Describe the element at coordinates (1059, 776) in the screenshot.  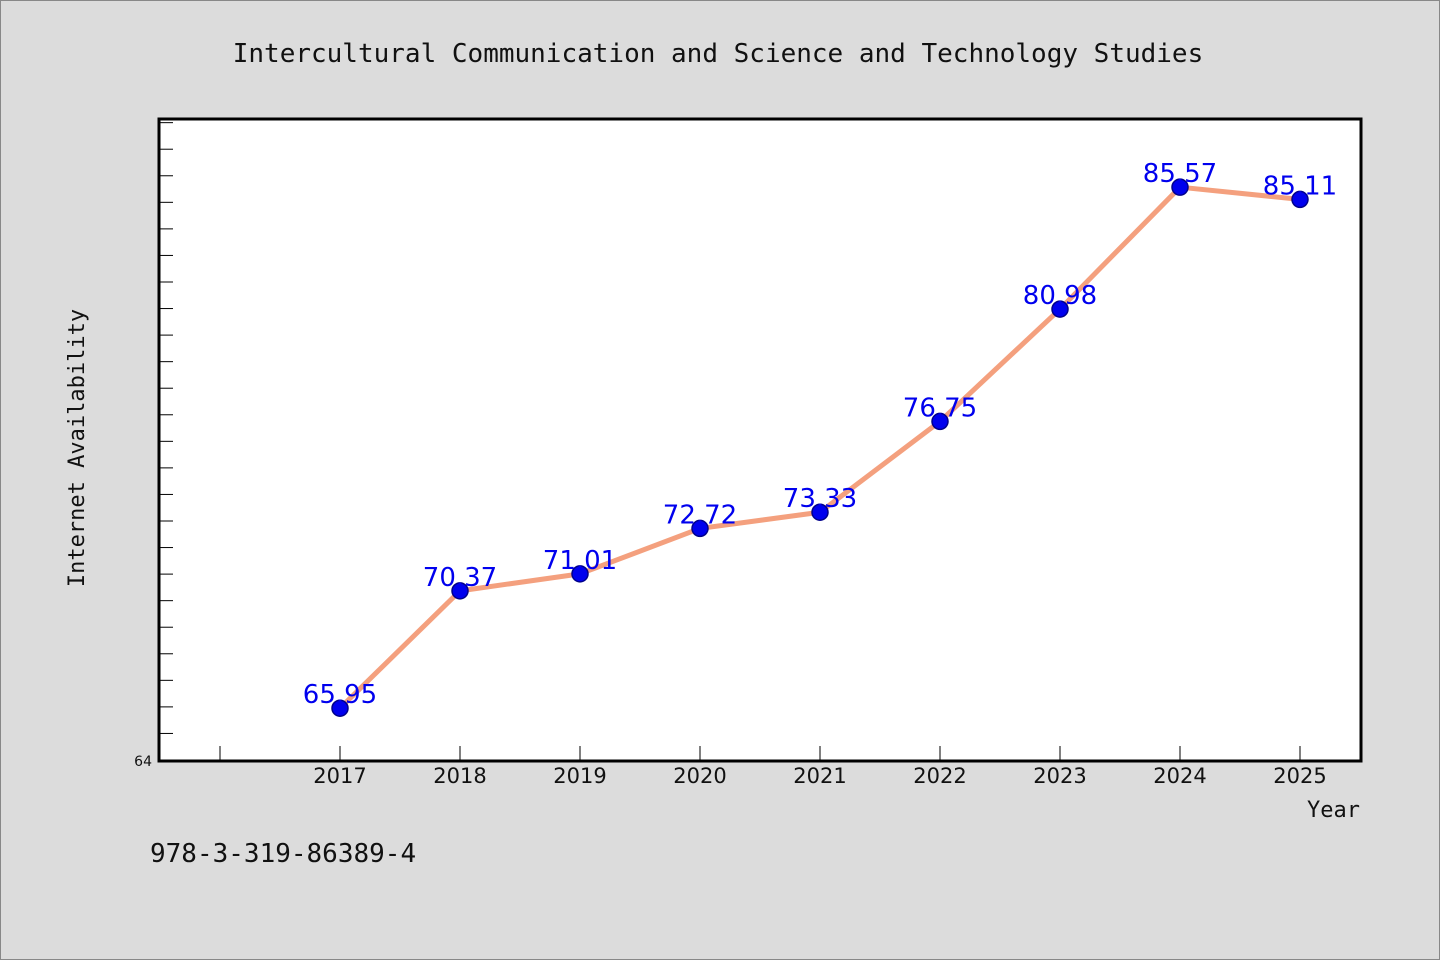
I see `x-tick-label: 2023` at that location.